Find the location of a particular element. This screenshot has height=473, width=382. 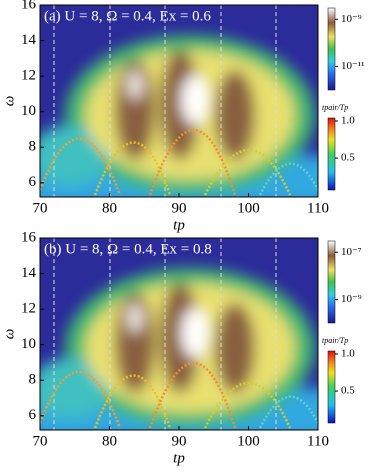

annotation: (a) U = 8, Ω = 0.4, Ex = 0.6 is located at coordinates (127, 16).